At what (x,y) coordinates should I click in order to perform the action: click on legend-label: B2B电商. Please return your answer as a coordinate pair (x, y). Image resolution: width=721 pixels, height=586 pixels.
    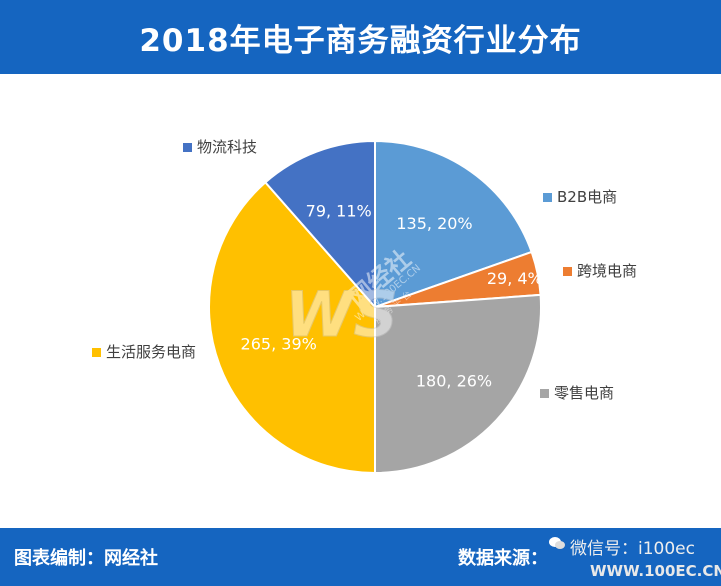
    Looking at the image, I should click on (587, 197).